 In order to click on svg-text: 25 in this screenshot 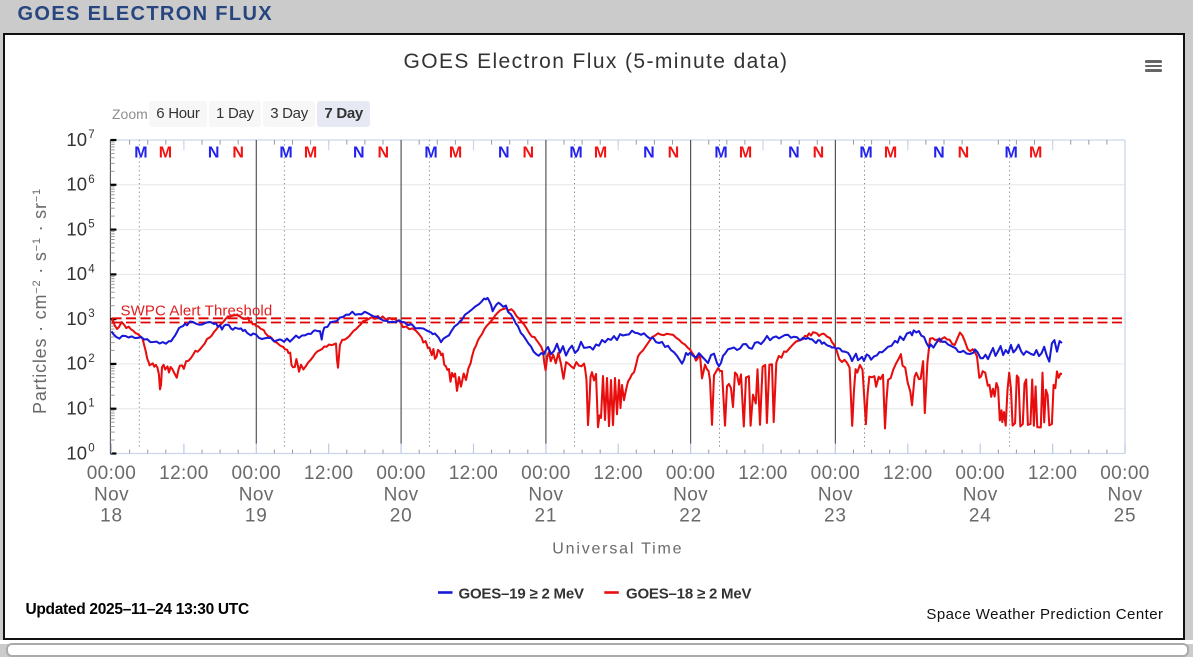, I will do `click(1125, 515)`.